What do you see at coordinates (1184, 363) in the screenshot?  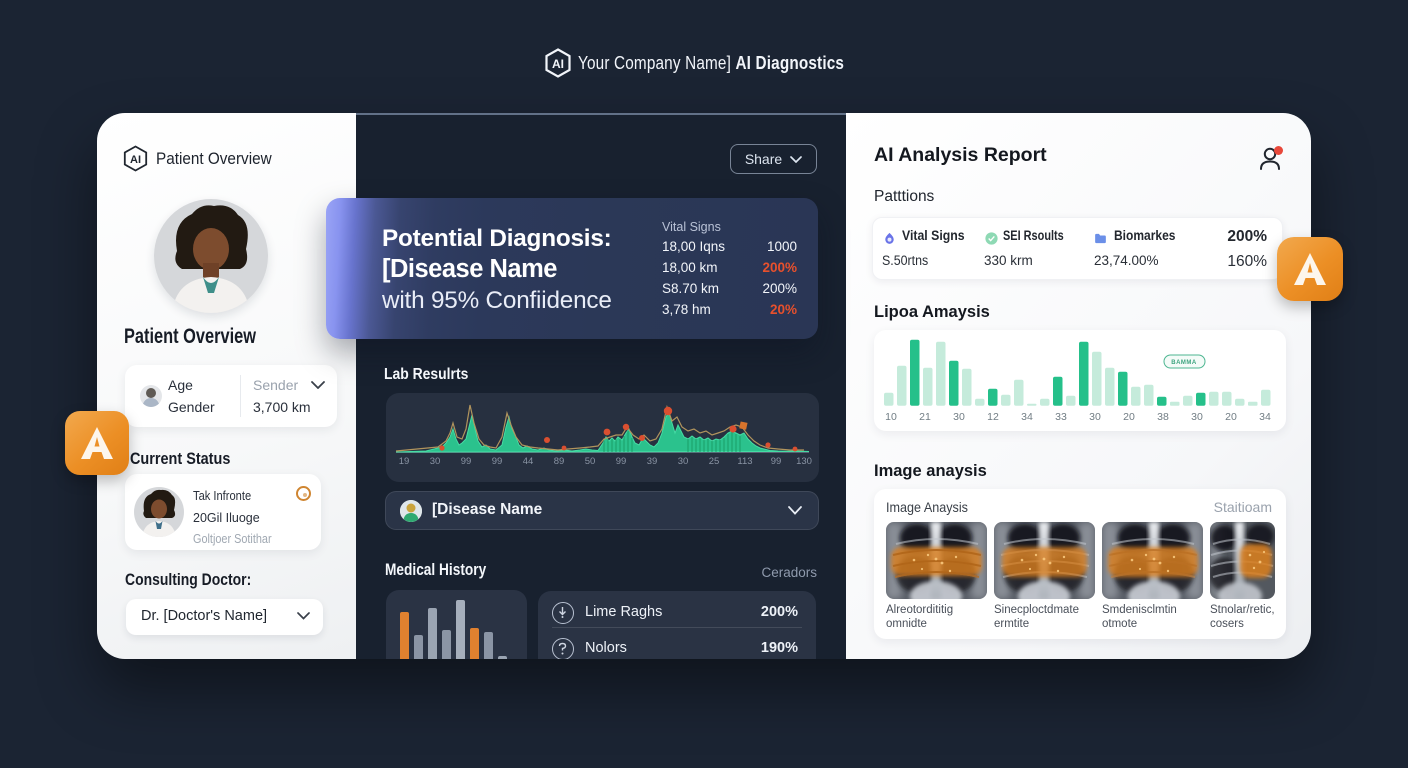 I see `svg-text: BAMMA` at bounding box center [1184, 363].